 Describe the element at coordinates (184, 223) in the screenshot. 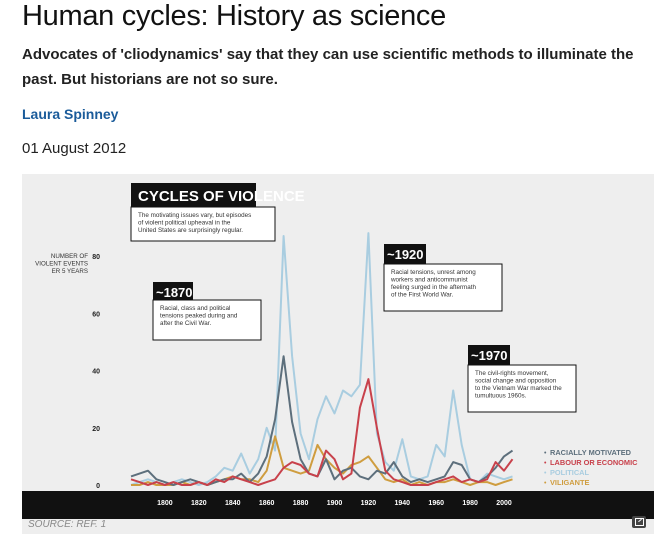

I see `annotation-text-line: of violent political upheaval in the` at that location.